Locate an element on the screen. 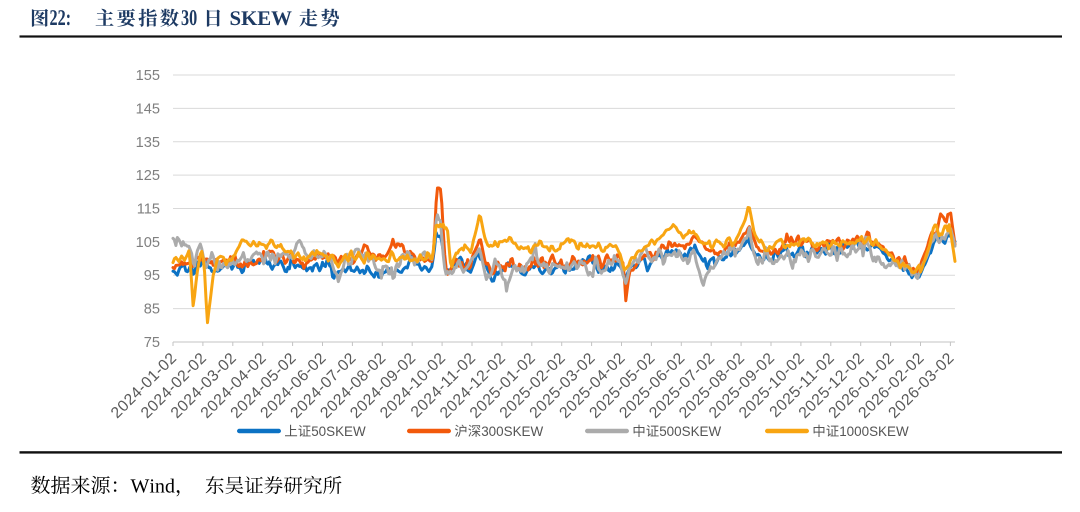 The width and height of the screenshot is (1080, 512). svg-text: 75 is located at coordinates (152, 343).